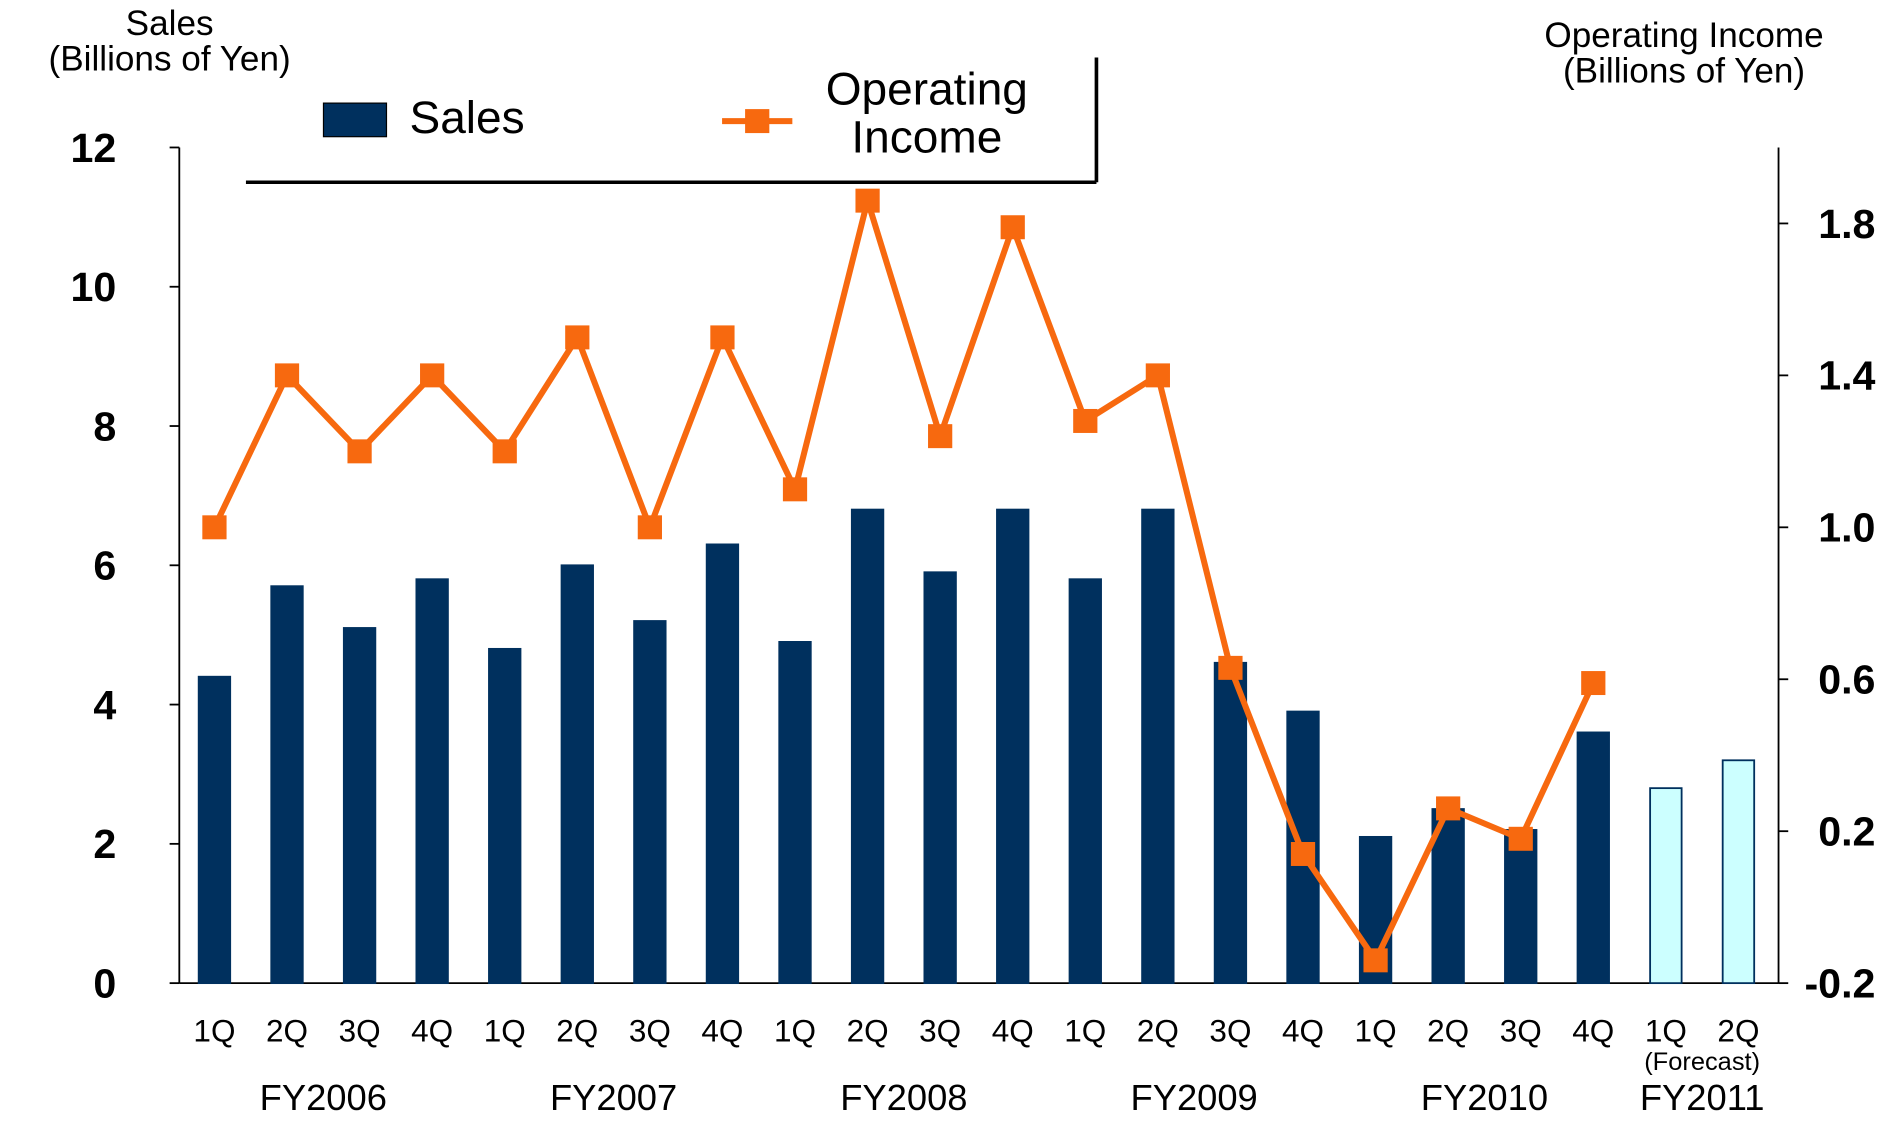 This screenshot has width=1890, height=1132. I want to click on y-tick-label: 2, so click(104, 844).